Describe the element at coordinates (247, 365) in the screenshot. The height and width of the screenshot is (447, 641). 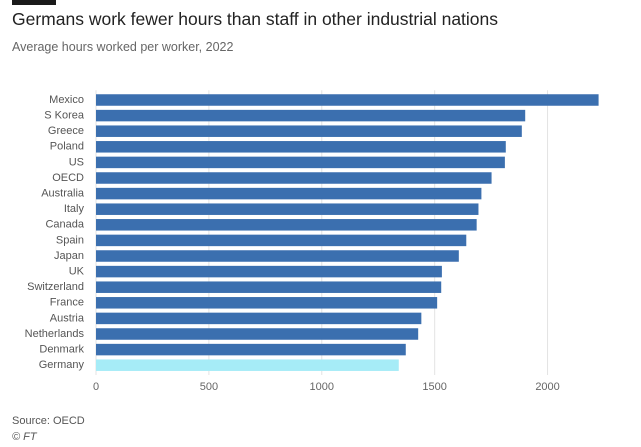
I see `bar-germany` at that location.